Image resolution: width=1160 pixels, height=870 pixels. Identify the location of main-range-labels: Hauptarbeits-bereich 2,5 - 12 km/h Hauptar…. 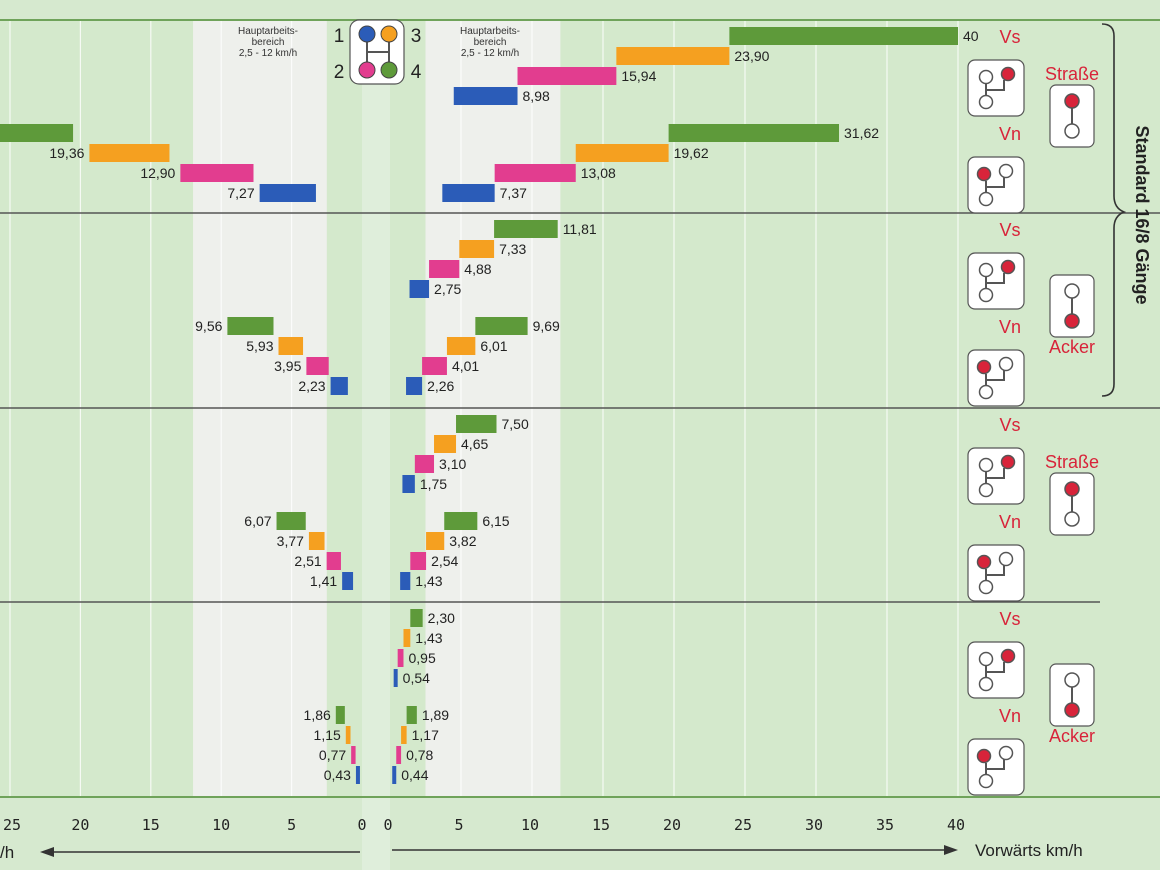
(379, 42).